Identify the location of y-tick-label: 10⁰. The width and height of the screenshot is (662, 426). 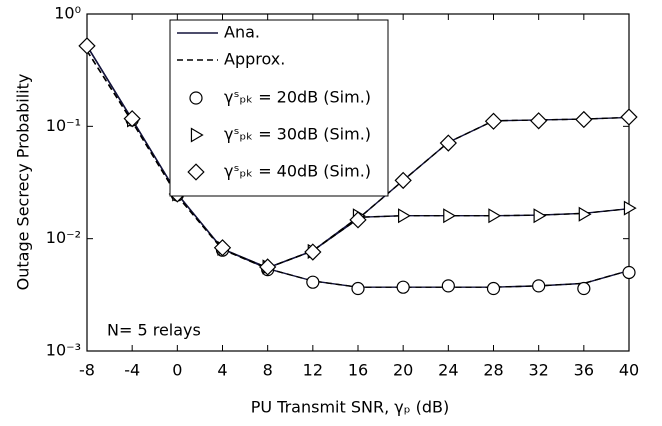
(67, 13).